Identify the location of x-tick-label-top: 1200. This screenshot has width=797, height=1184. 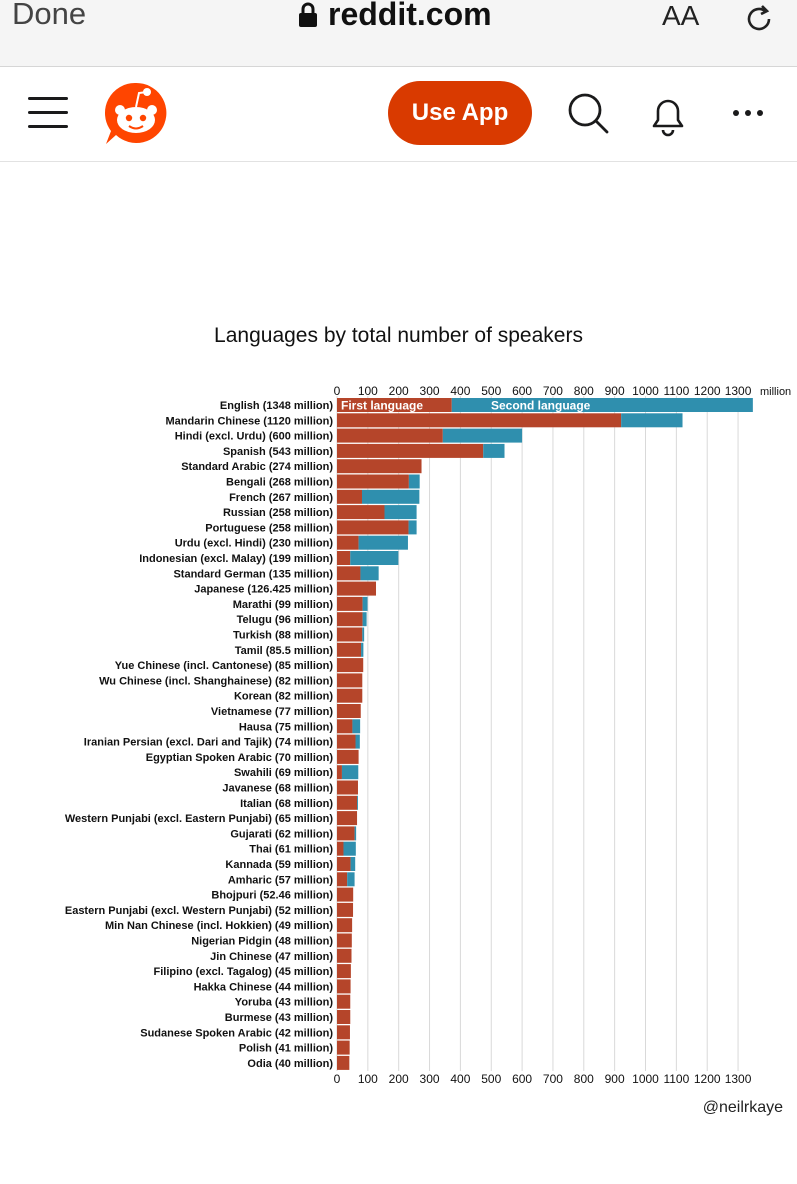
(707, 391).